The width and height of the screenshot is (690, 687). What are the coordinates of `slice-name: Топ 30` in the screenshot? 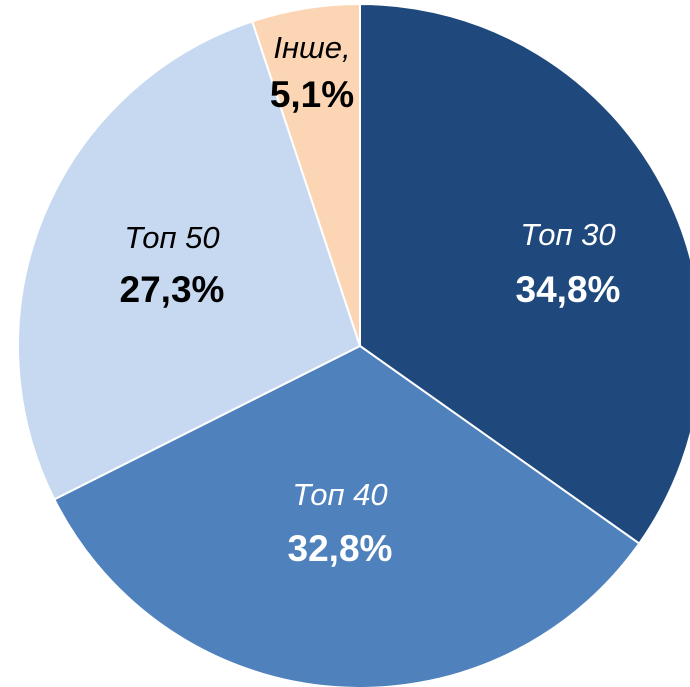 It's located at (567, 234).